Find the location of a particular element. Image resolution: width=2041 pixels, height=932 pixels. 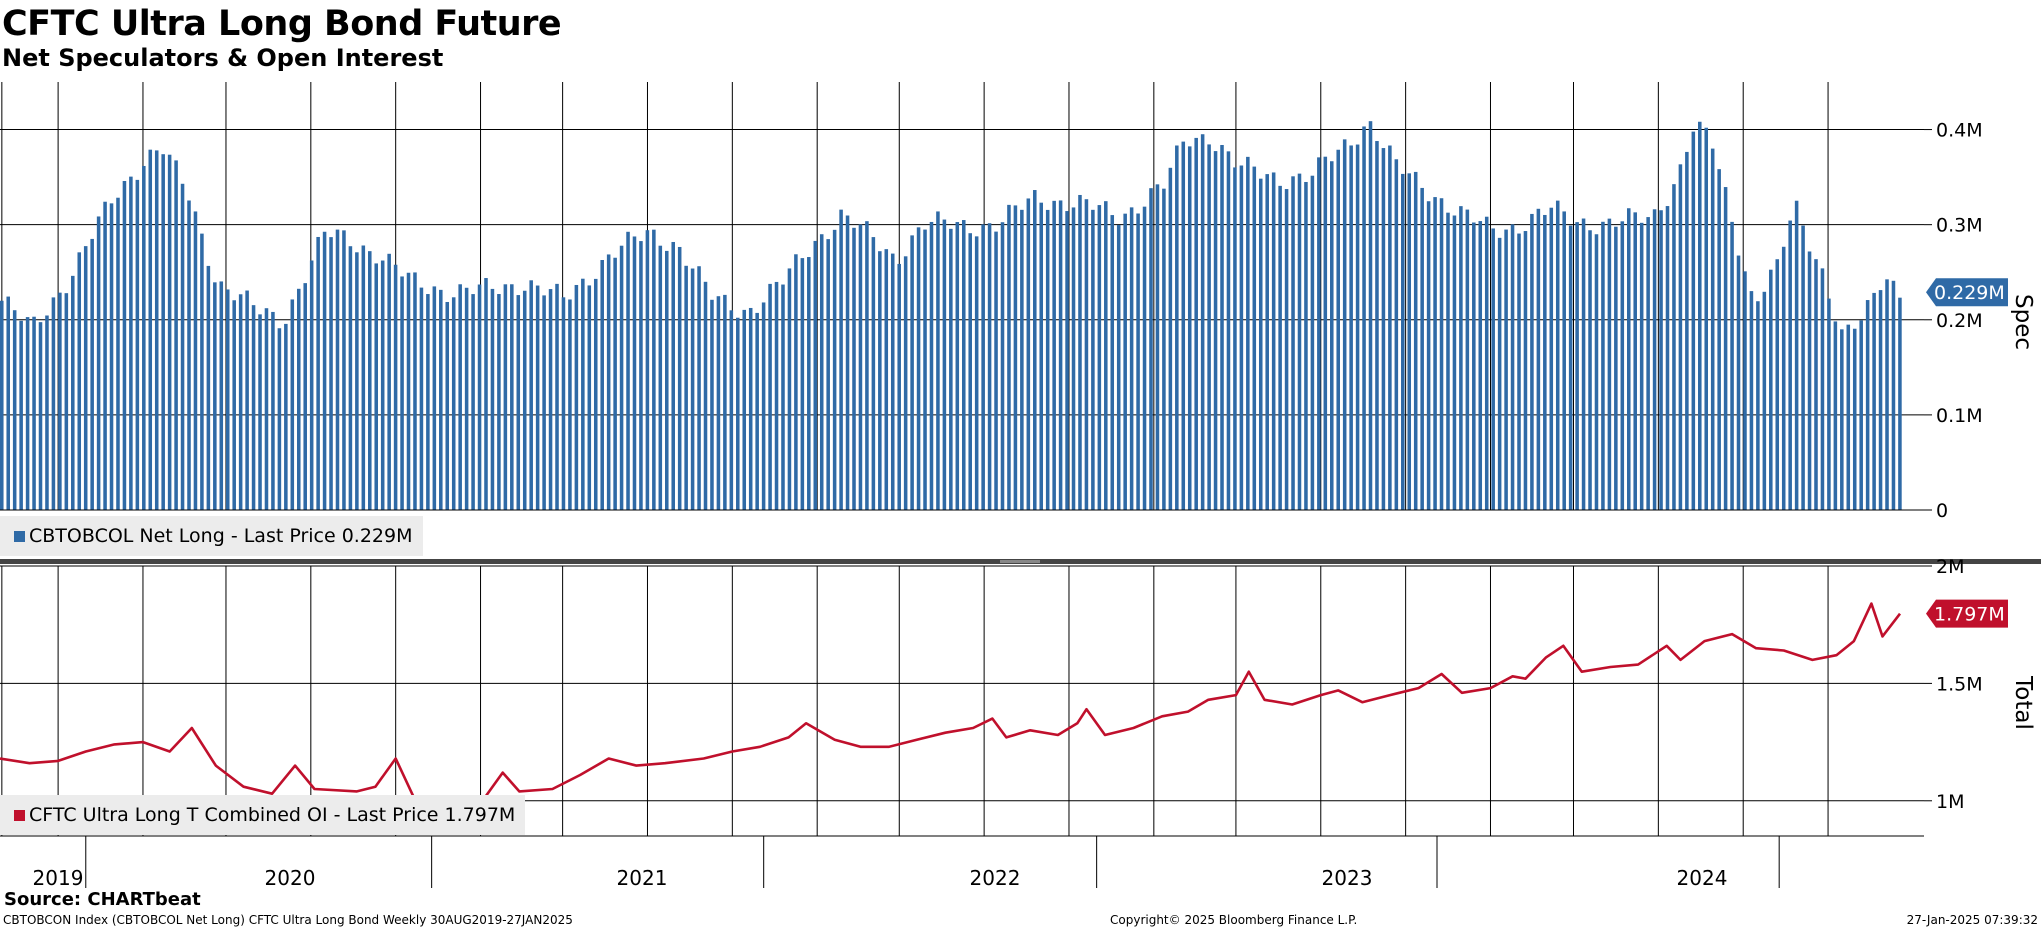

legend-top-text: CBTOBCOL Net Long - Last Price 0.229M is located at coordinates (221, 536).